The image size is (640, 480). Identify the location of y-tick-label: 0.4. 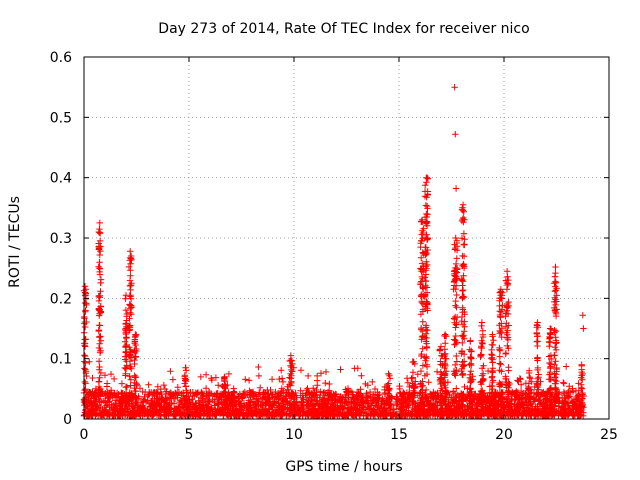
(61, 179).